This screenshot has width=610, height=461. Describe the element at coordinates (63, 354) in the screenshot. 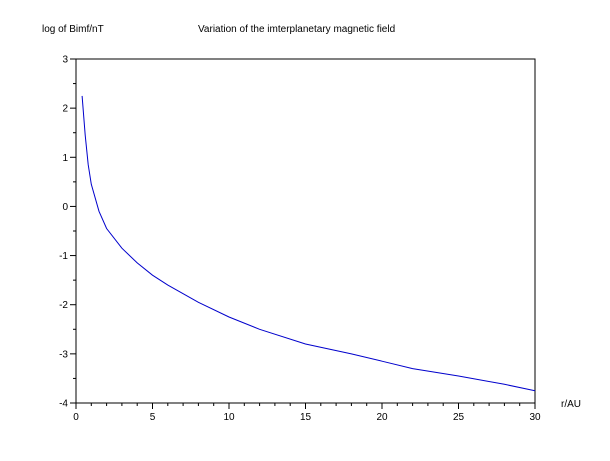

I see `y-tick-label: -3` at that location.